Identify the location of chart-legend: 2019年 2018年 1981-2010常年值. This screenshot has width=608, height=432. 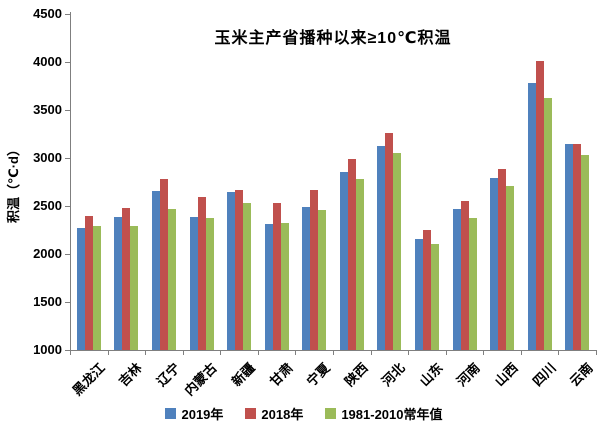
(304, 413).